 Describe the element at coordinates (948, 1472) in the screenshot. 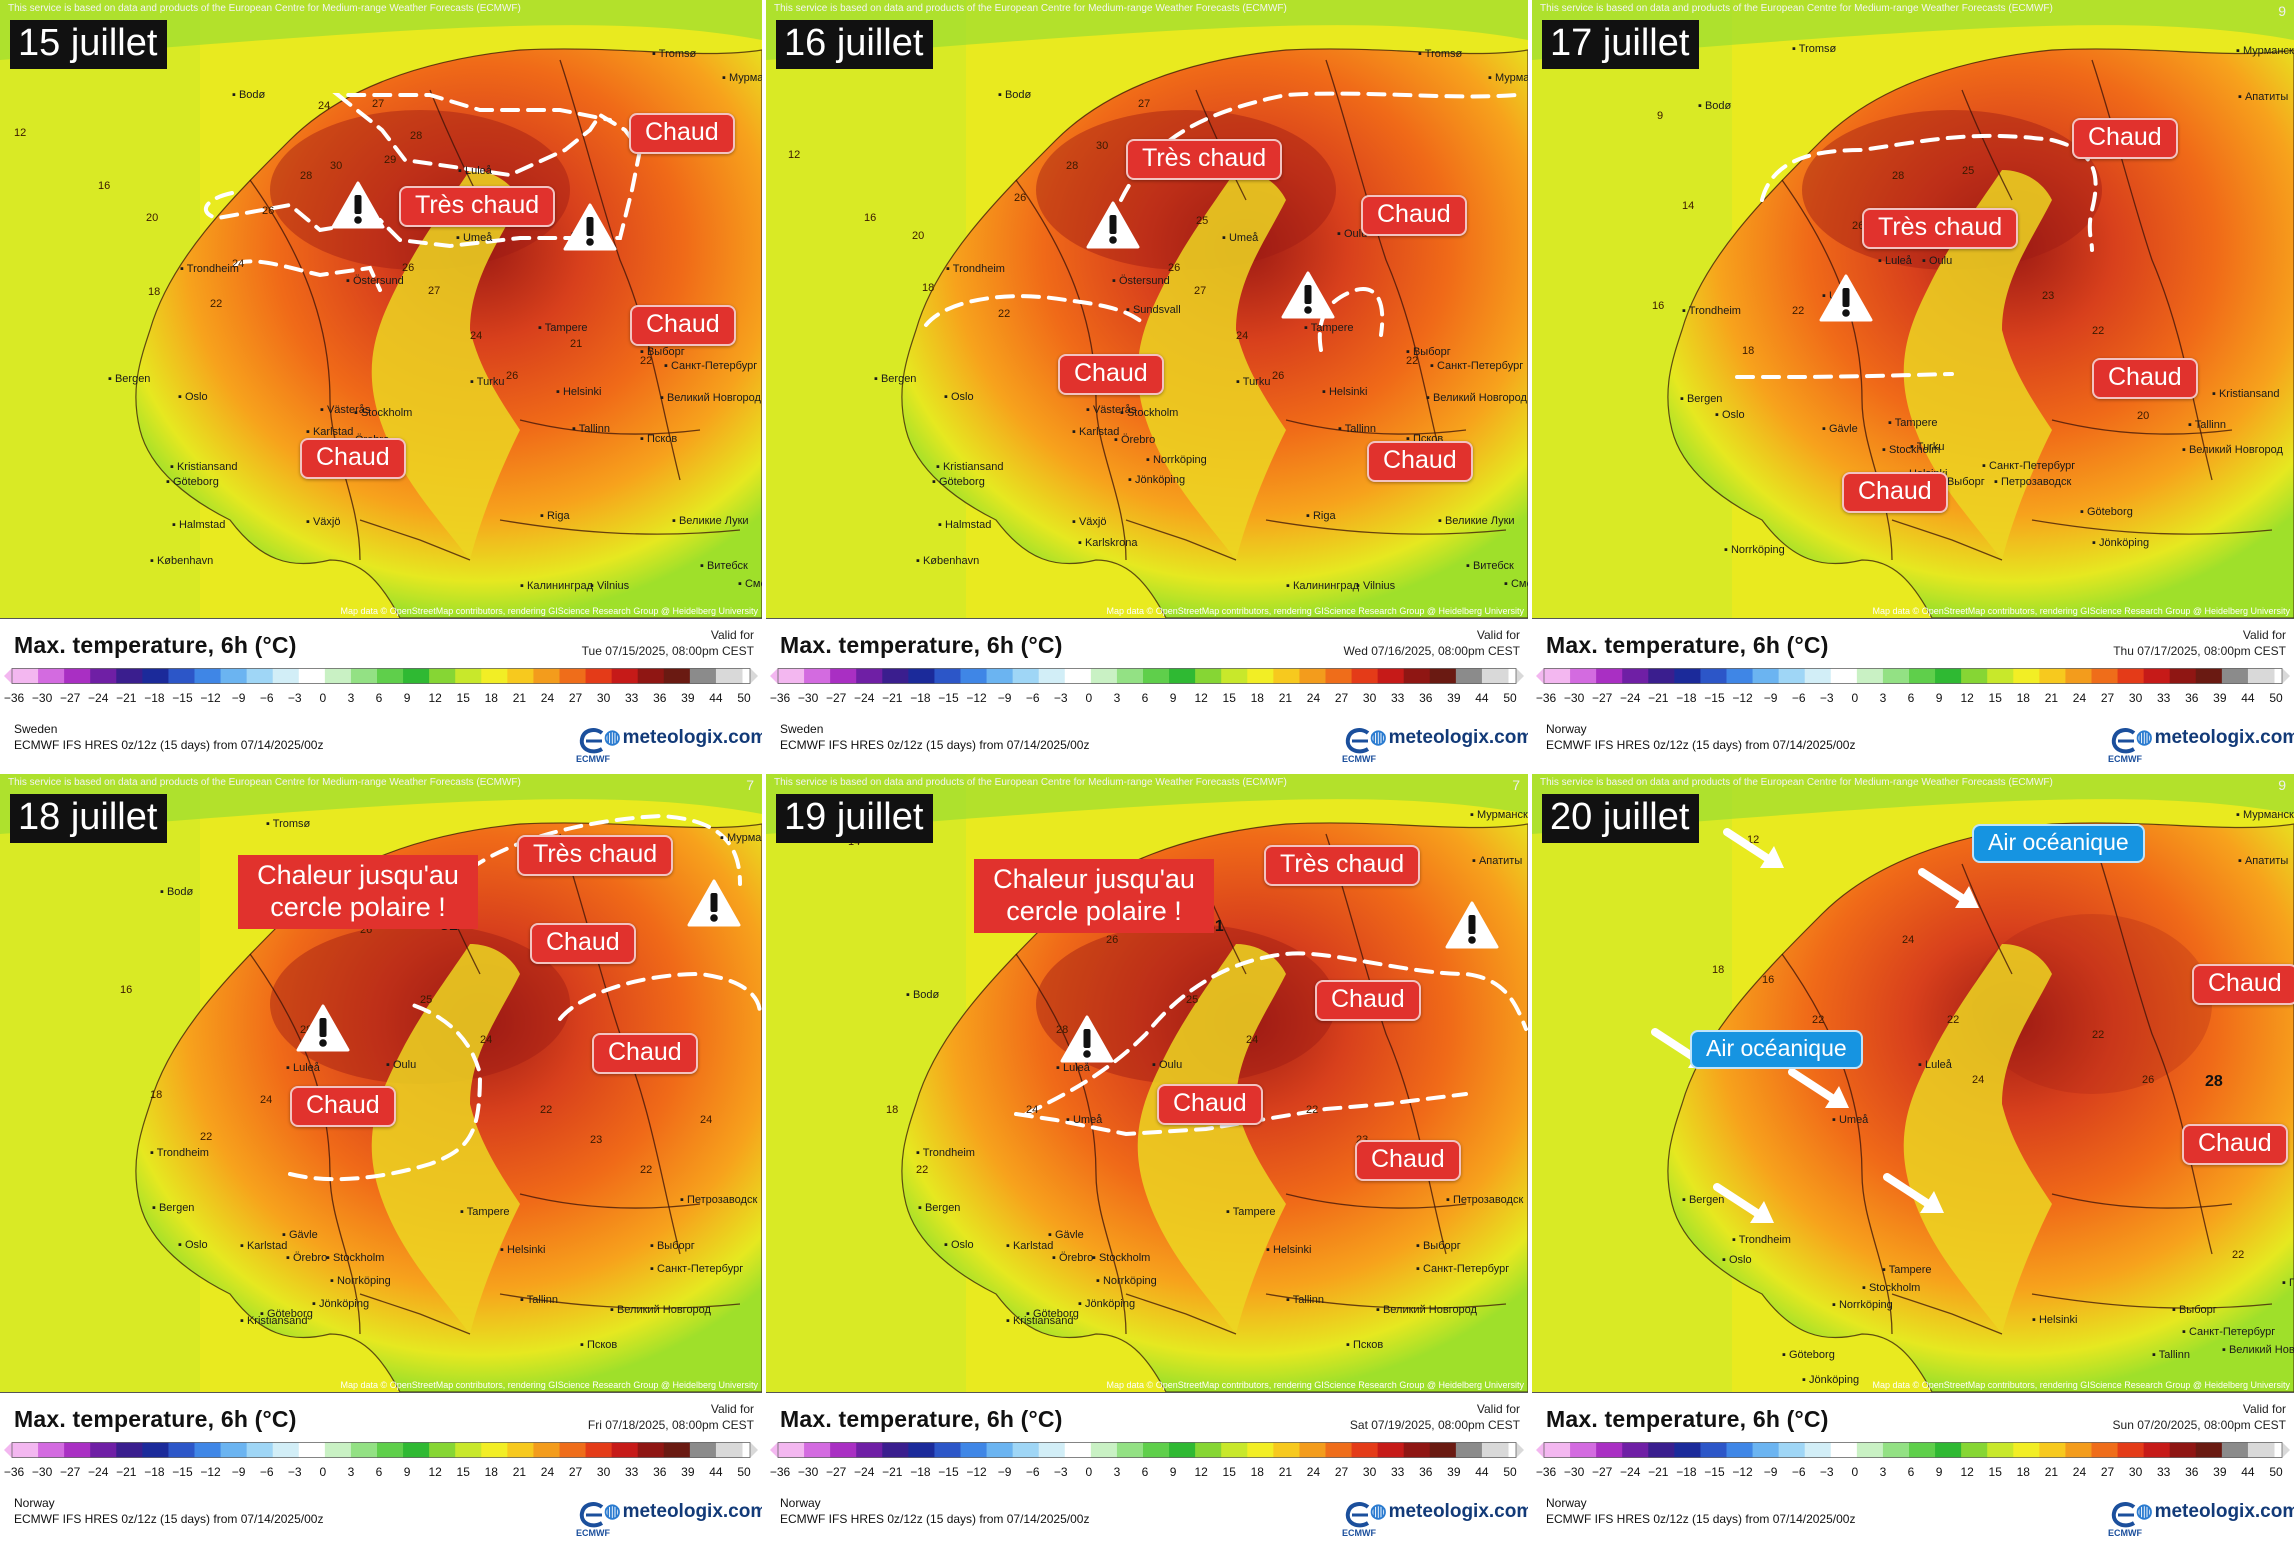

I see `scale-tick-label: −15` at that location.